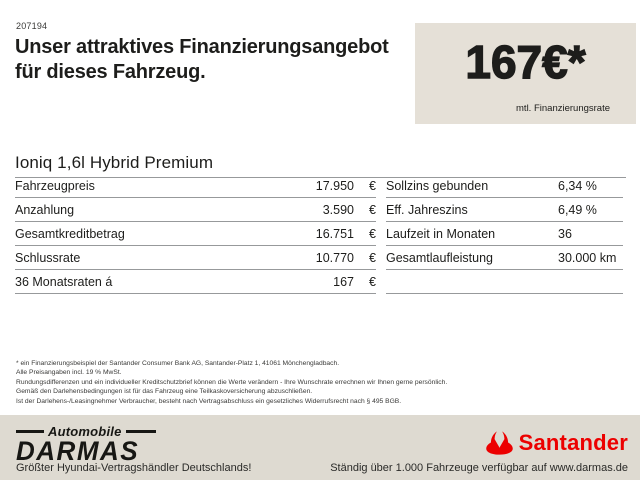 This screenshot has width=640, height=480. I want to click on table-row-empty, so click(504, 282).